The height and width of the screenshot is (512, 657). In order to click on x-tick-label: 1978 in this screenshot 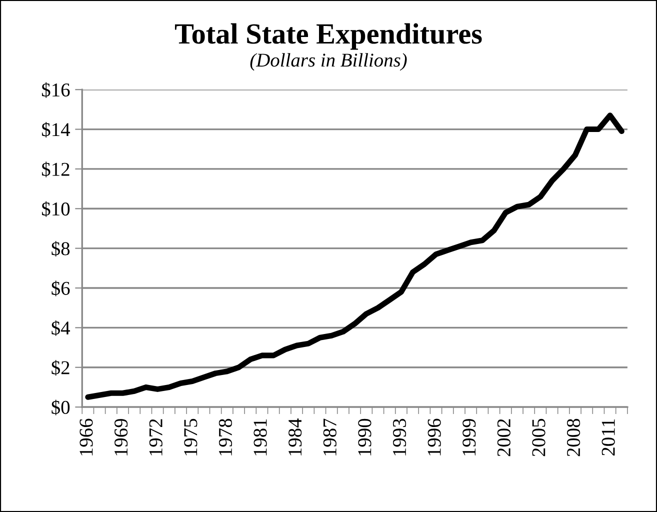, I will do `click(225, 437)`.